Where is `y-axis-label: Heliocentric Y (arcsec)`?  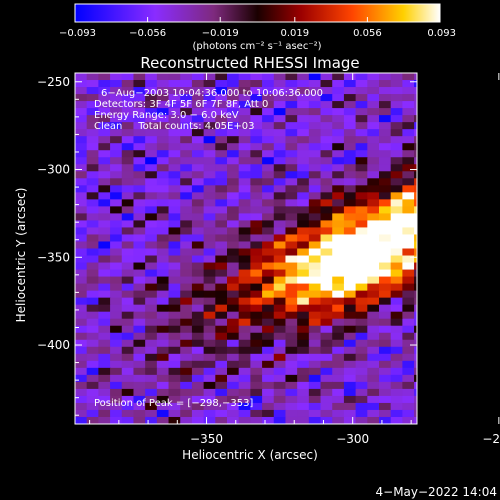 y-axis-label: Heliocentric Y (arcsec) is located at coordinates (21, 255).